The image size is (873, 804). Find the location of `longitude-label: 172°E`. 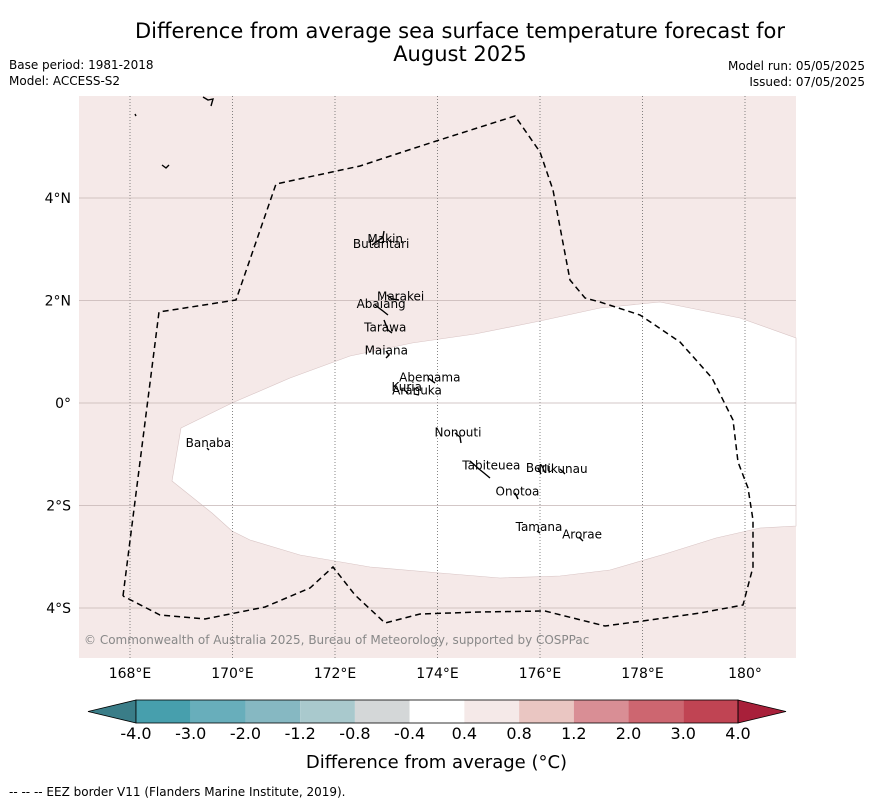

longitude-label: 172°E is located at coordinates (335, 674).